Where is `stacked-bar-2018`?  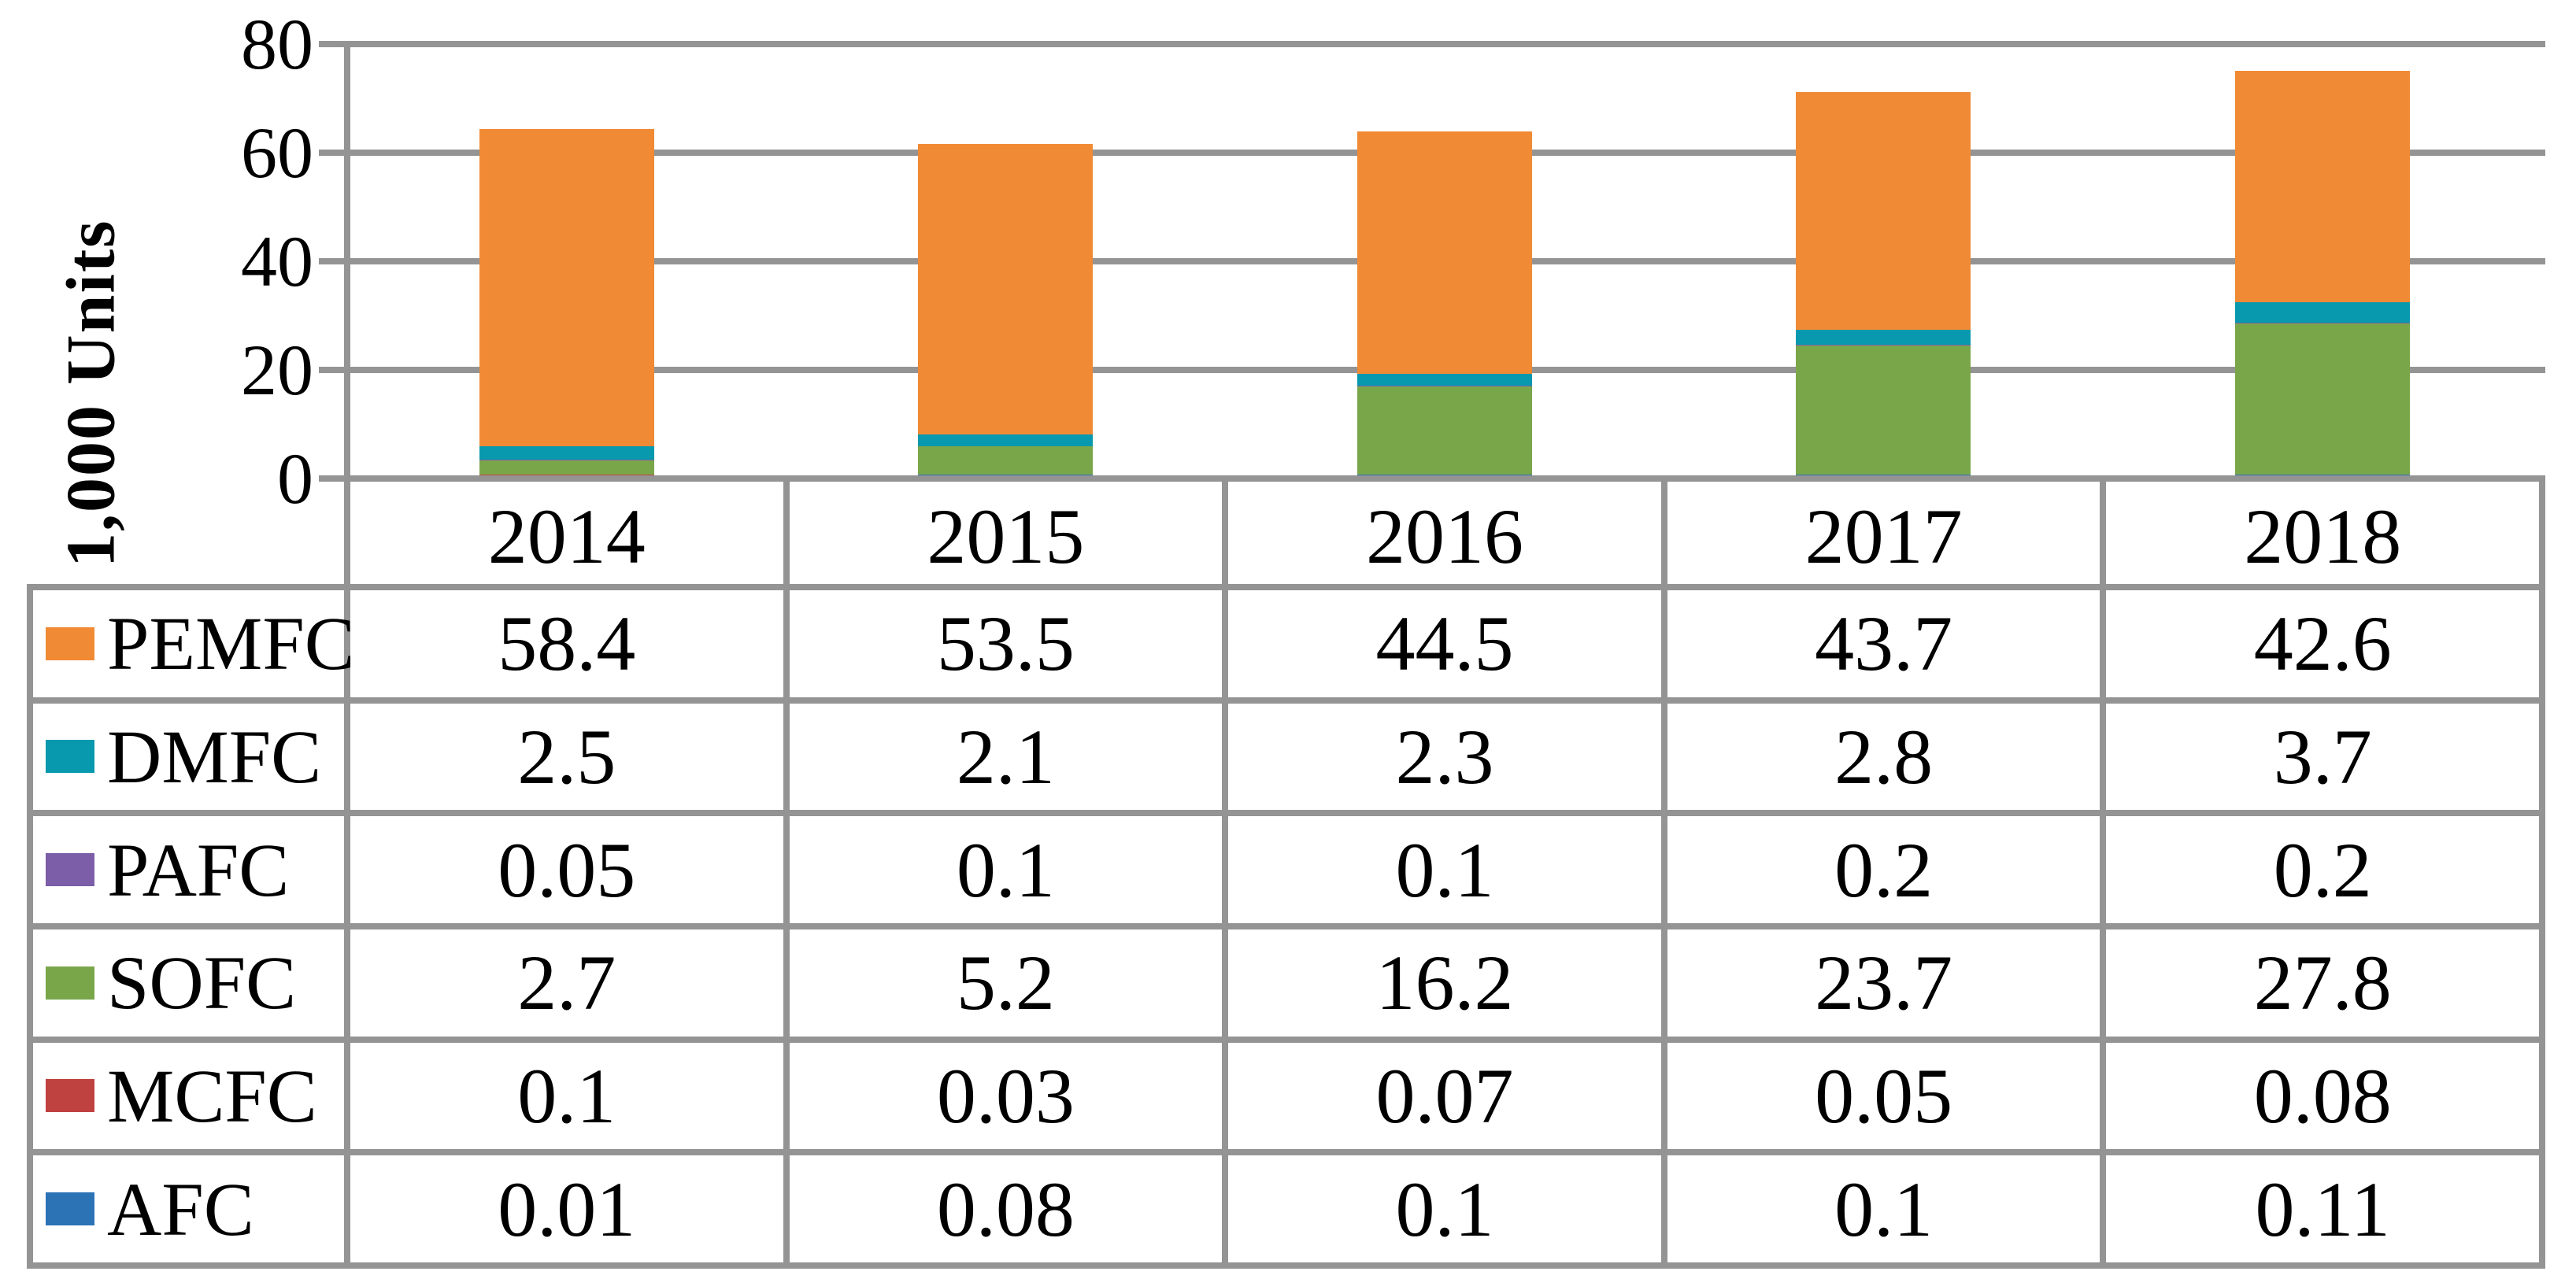
stacked-bar-2018 is located at coordinates (2322, 273).